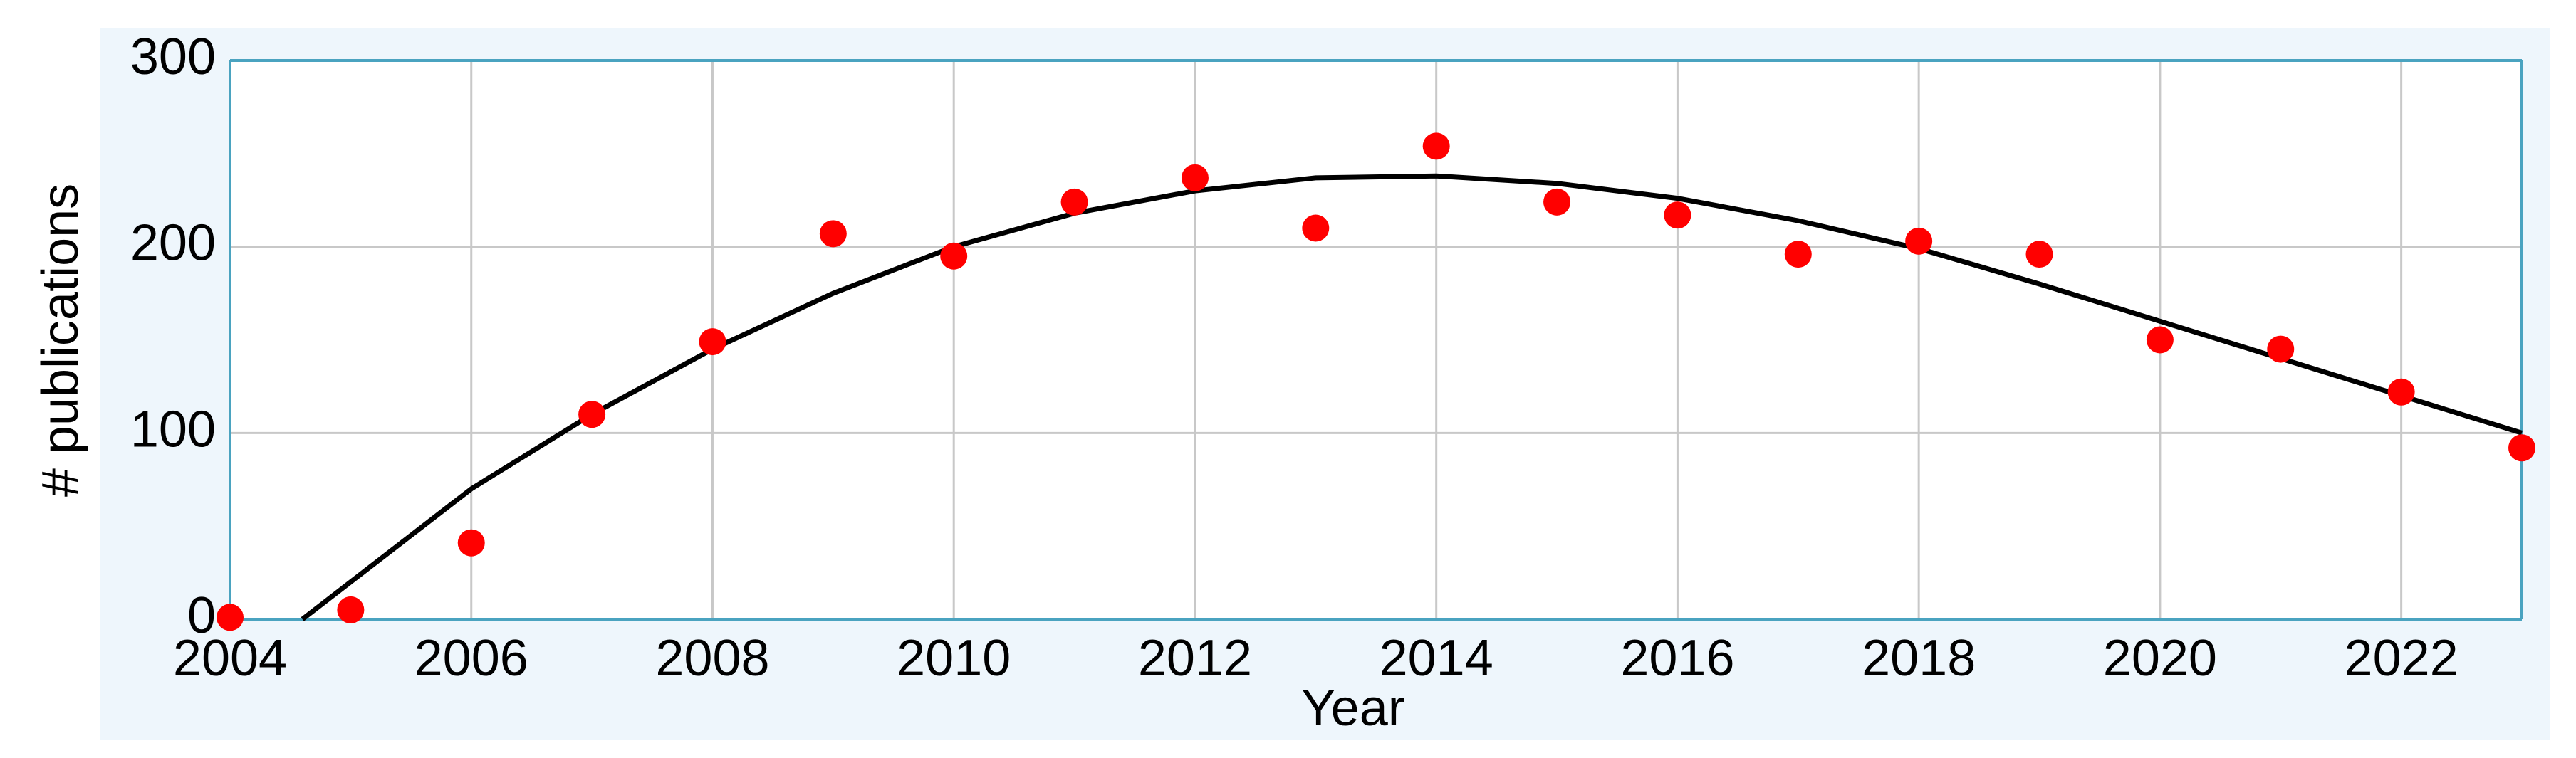 The image size is (2576, 758). I want to click on x-tick-label: 2010, so click(954, 658).